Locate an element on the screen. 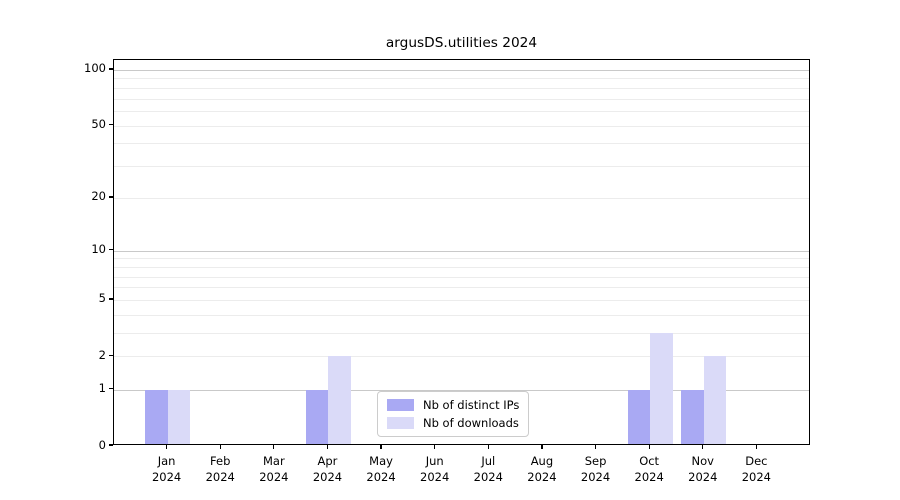 This screenshot has height=500, width=900. bar-nov-nb-of-distinct-ips is located at coordinates (692, 416).